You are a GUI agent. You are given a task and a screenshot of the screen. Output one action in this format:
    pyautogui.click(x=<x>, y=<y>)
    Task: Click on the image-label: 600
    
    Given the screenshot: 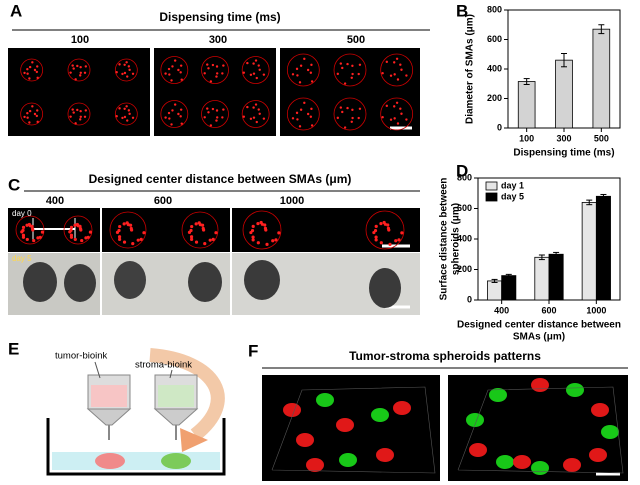 What is the action you would take?
    pyautogui.click(x=163, y=201)
    